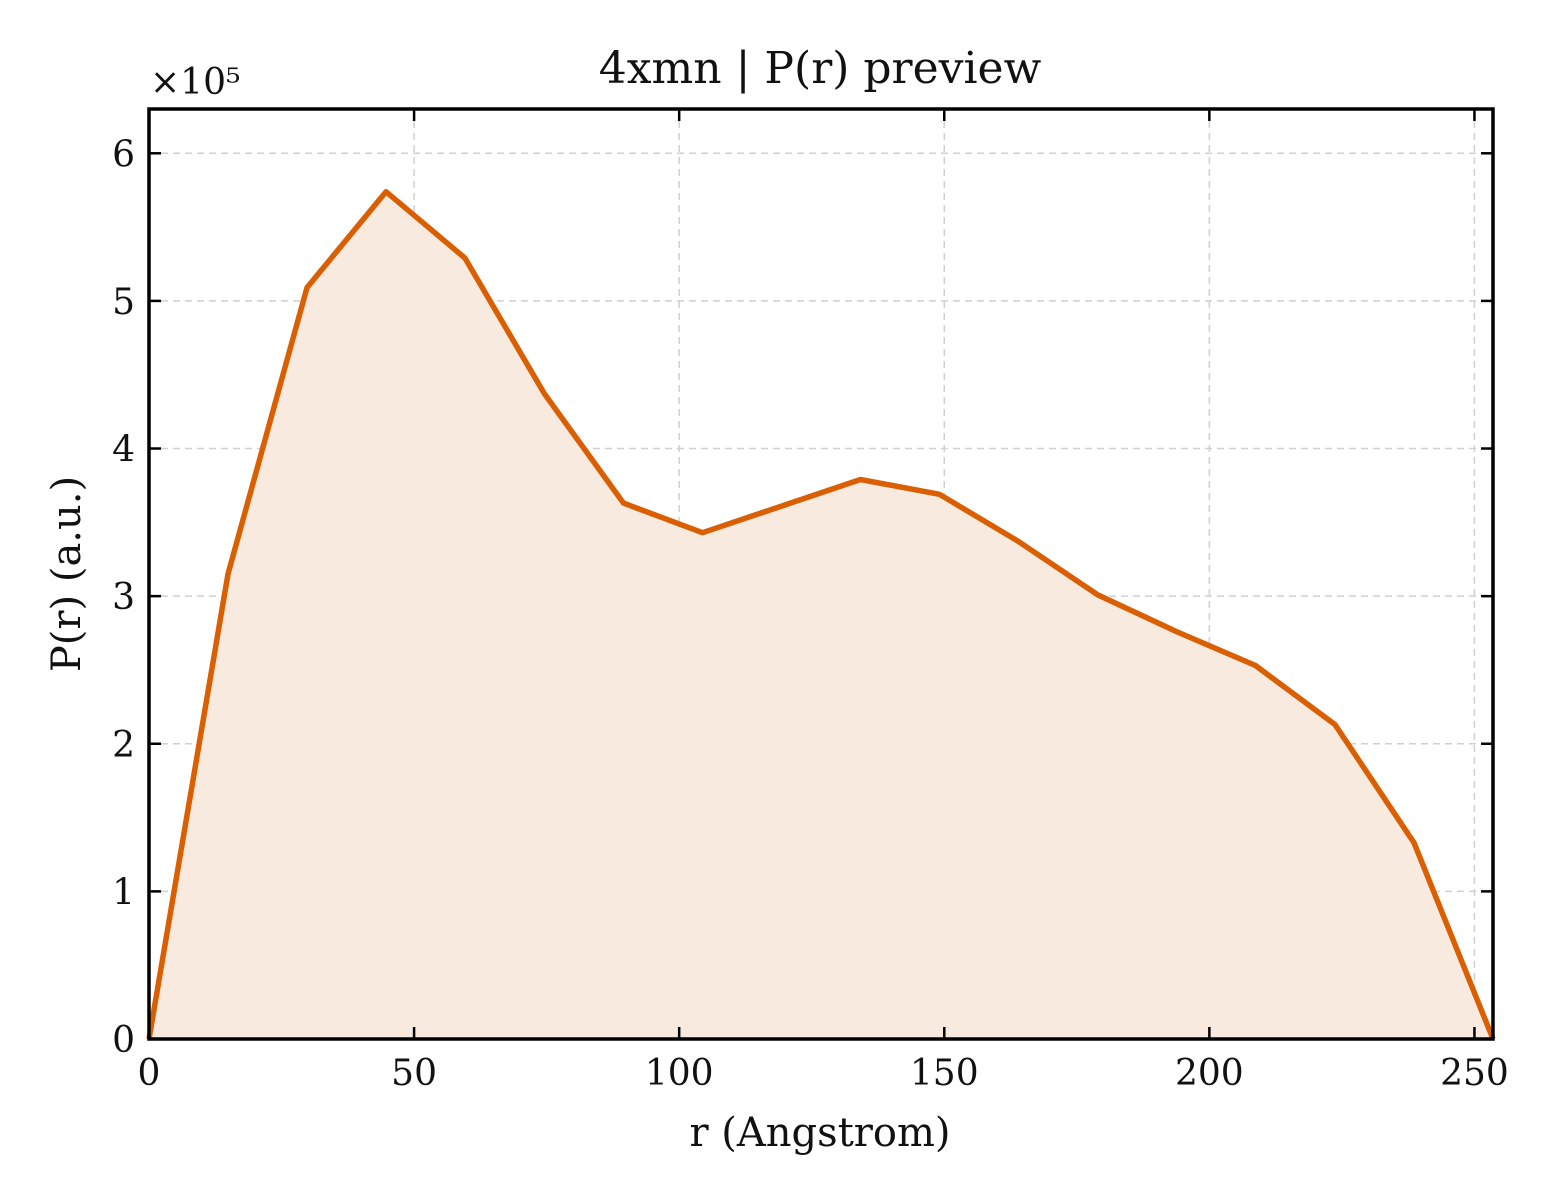 The height and width of the screenshot is (1204, 1560). I want to click on y-tick-label: 1, so click(123, 892).